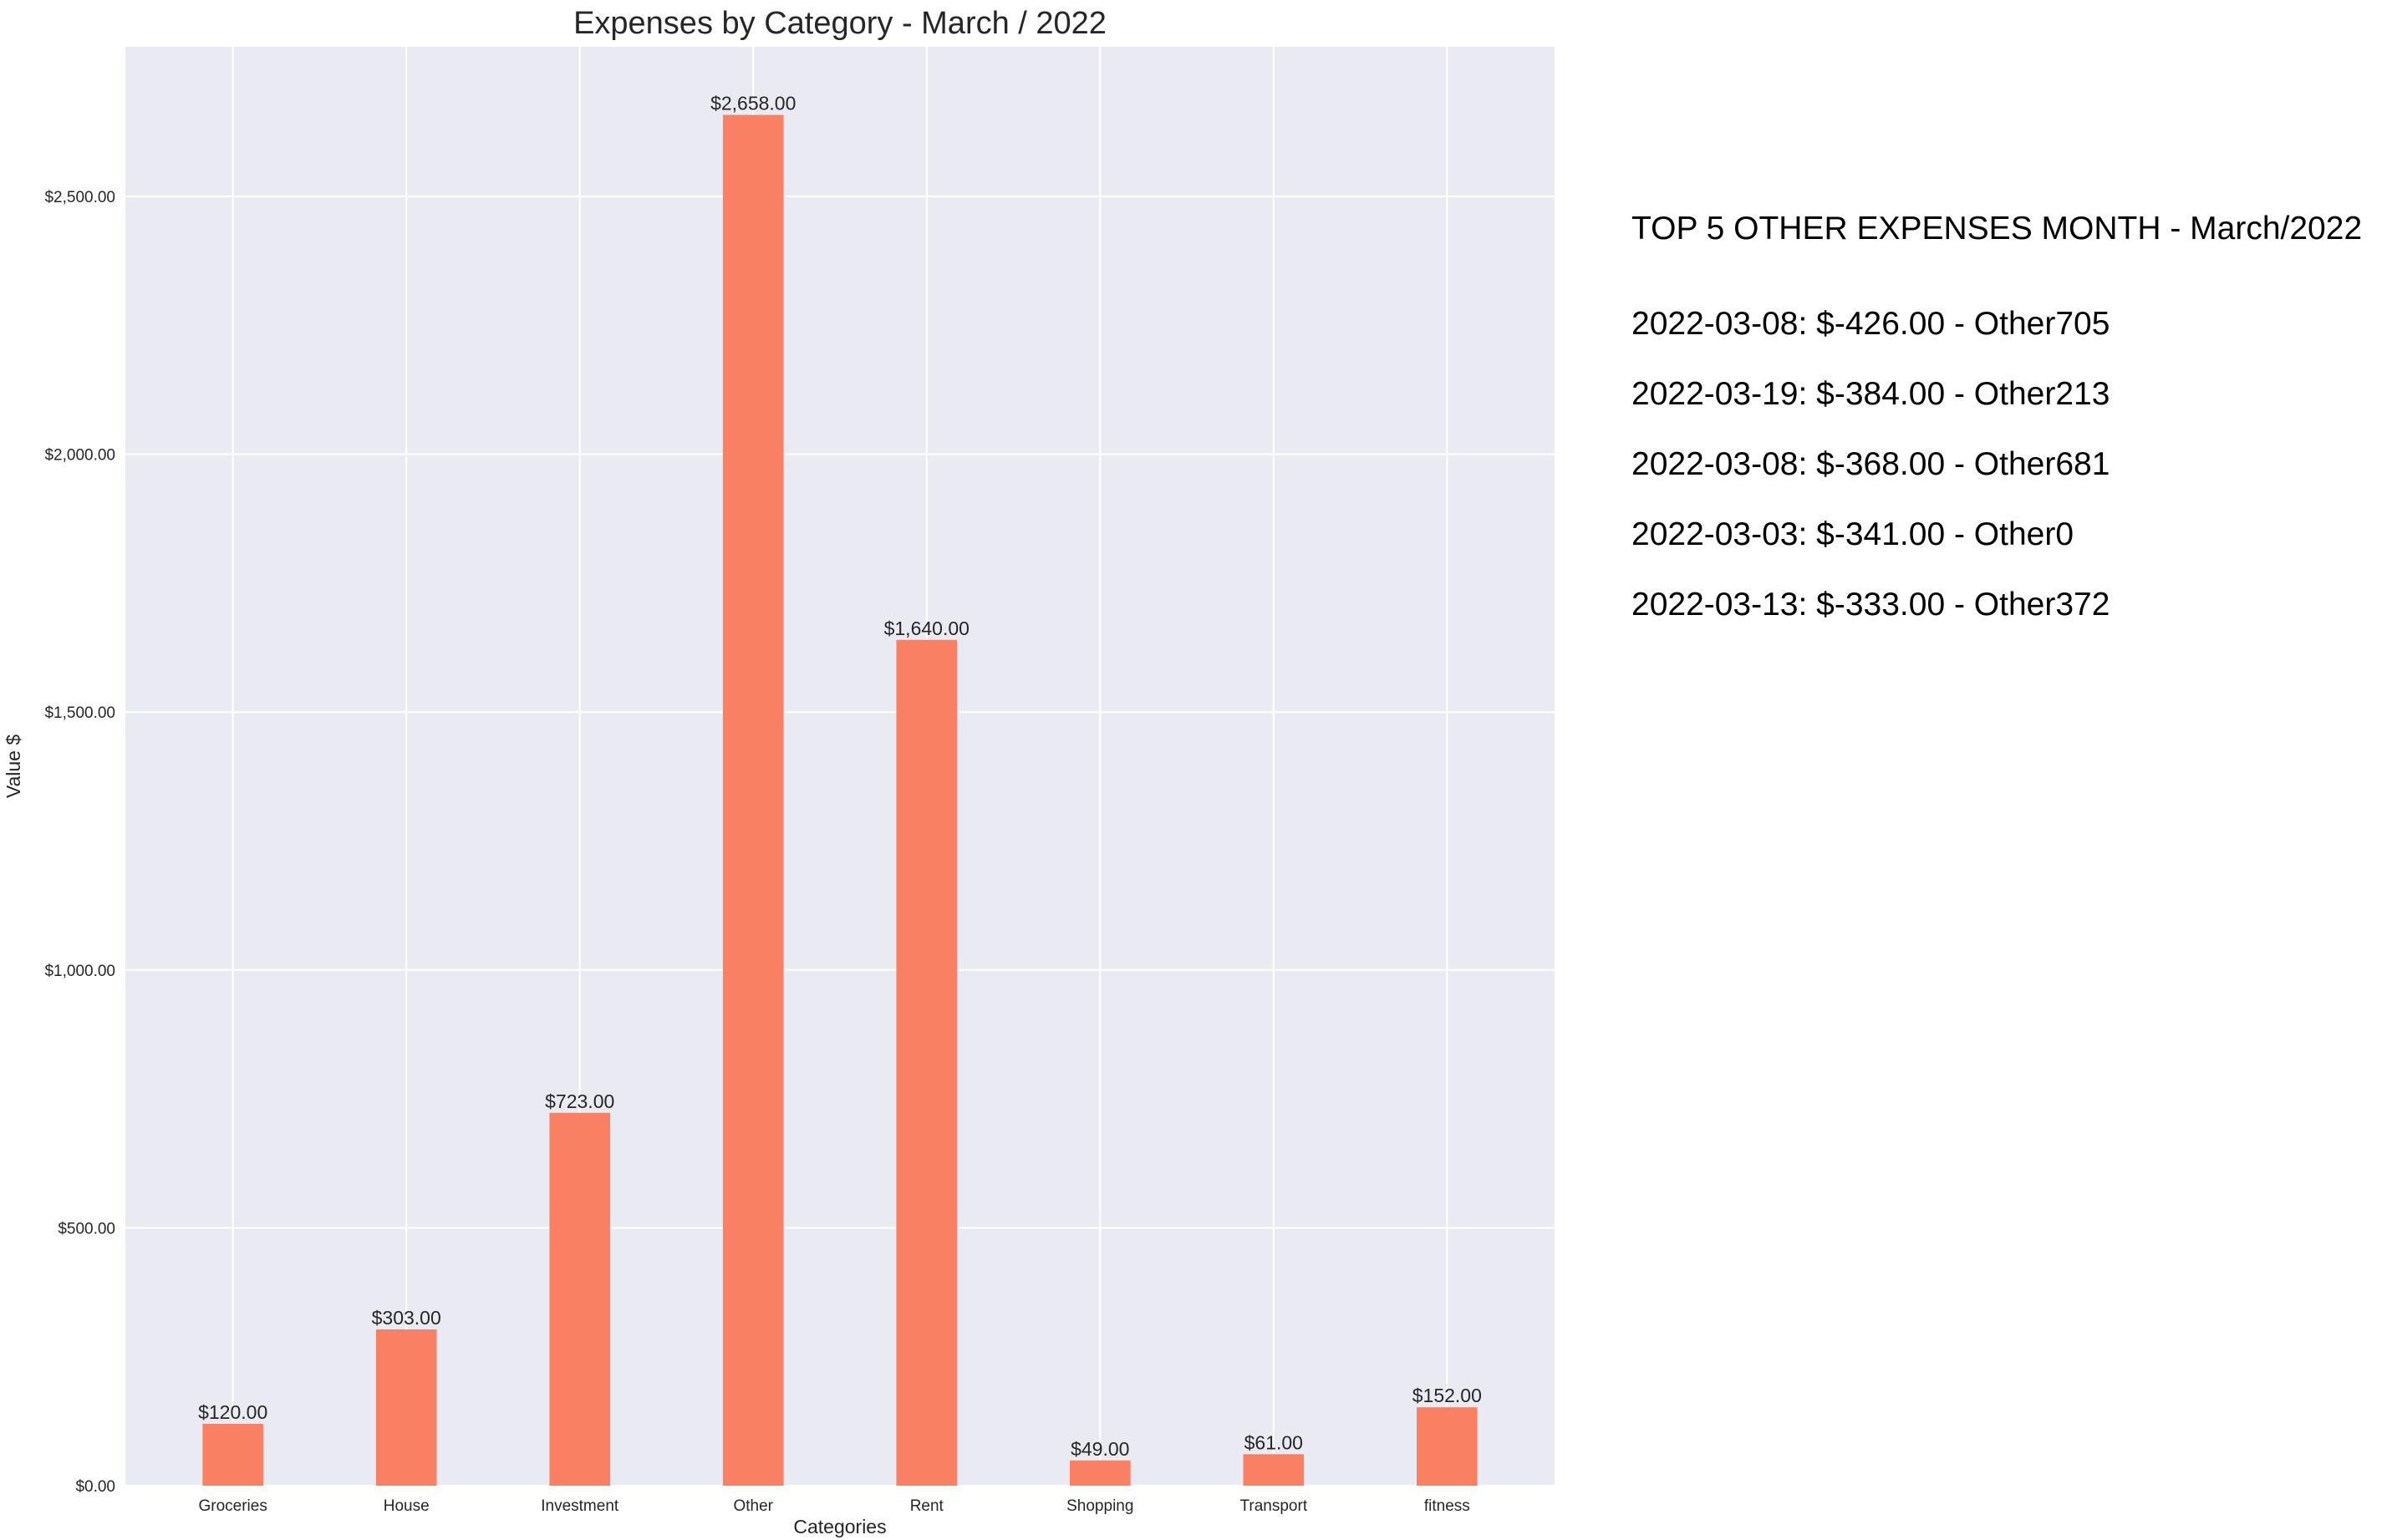  Describe the element at coordinates (79, 713) in the screenshot. I see `y-tick-label: $1,500.00` at that location.